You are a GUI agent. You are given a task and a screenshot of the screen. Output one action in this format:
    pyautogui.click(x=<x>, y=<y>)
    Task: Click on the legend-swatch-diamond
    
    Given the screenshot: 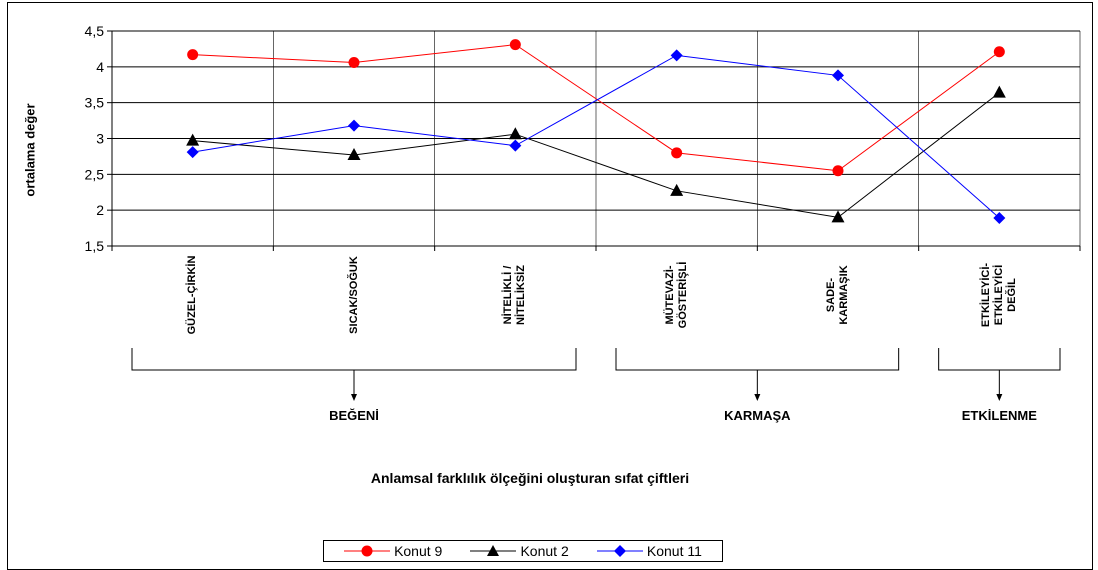 What is the action you would take?
    pyautogui.click(x=619, y=551)
    